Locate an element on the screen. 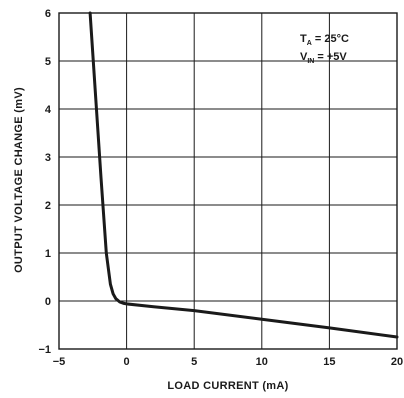 This screenshot has height=398, width=404. x-tick-labels: −5 0 5 10 15 20 is located at coordinates (228, 362).